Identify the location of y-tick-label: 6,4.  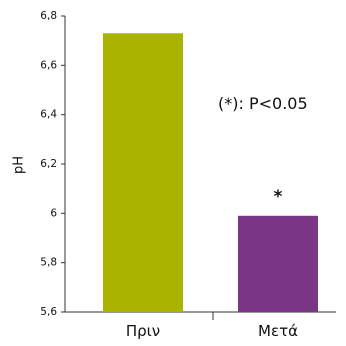
(48, 115).